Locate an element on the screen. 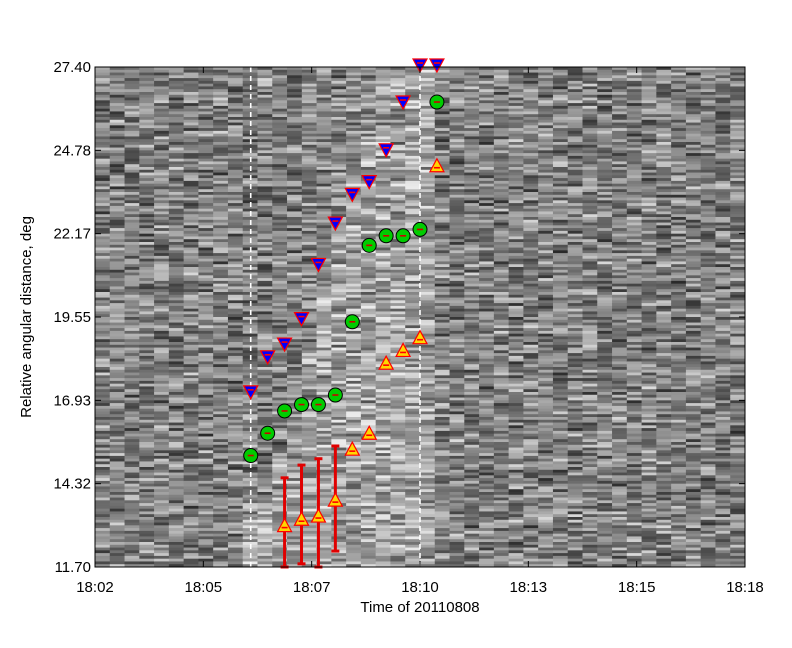  y-tick-label: 19.55 is located at coordinates (72, 317).